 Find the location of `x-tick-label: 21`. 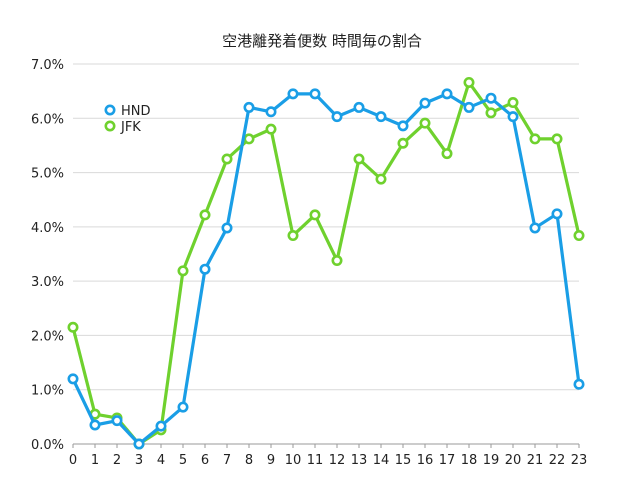

x-tick-label: 21 is located at coordinates (535, 460).